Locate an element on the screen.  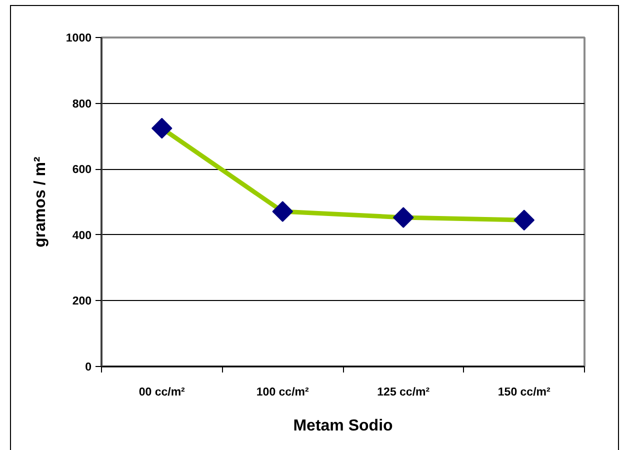
y-tick-label: 600 is located at coordinates (82, 170).